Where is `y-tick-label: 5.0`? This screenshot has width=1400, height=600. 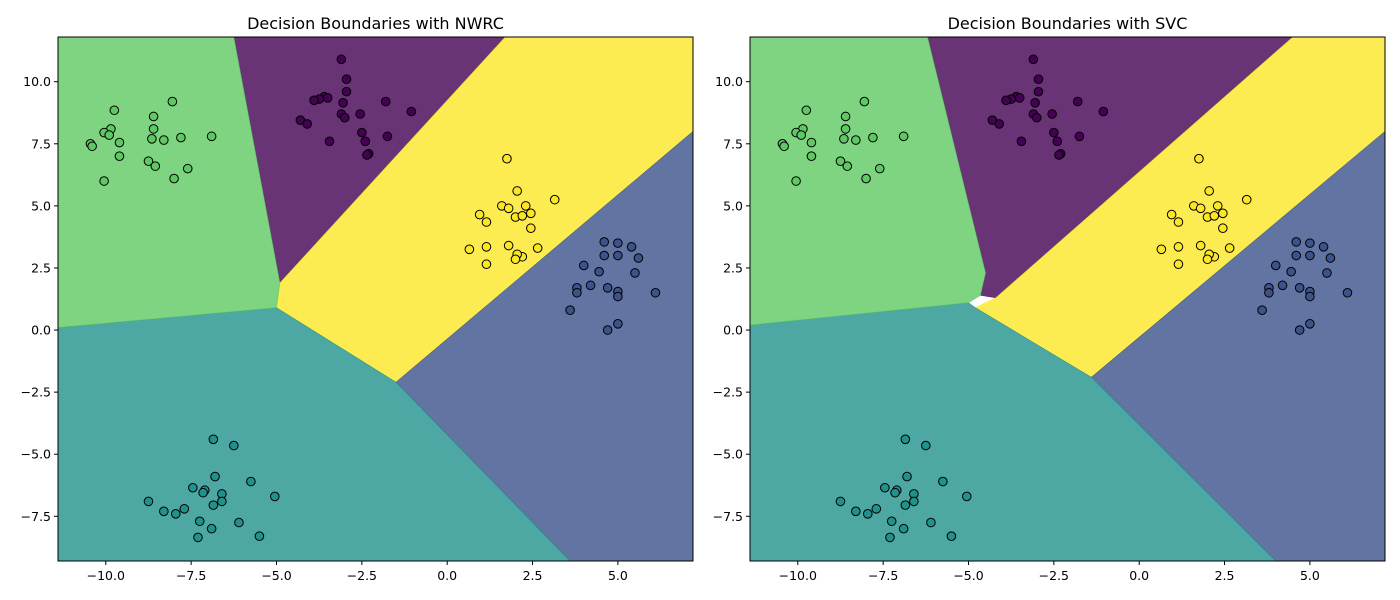 y-tick-label: 5.0 is located at coordinates (41, 205).